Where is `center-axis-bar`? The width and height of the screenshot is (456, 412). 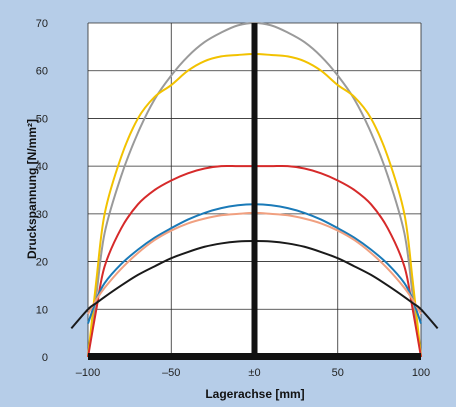
center-axis-bar is located at coordinates (254, 190).